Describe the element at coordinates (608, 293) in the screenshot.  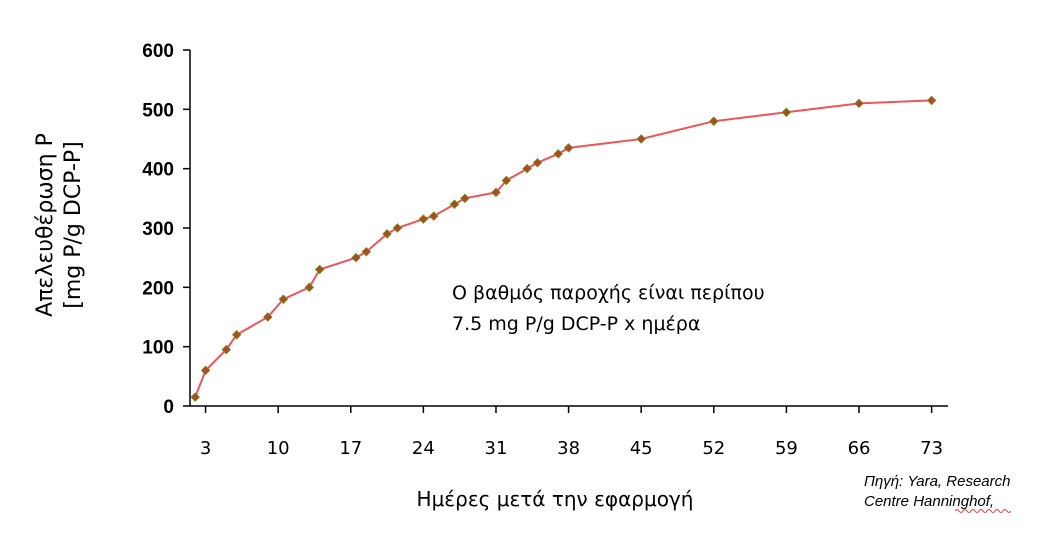
I see `annotation-line1: Ο βαθμός παροχής είναι περίπου` at that location.